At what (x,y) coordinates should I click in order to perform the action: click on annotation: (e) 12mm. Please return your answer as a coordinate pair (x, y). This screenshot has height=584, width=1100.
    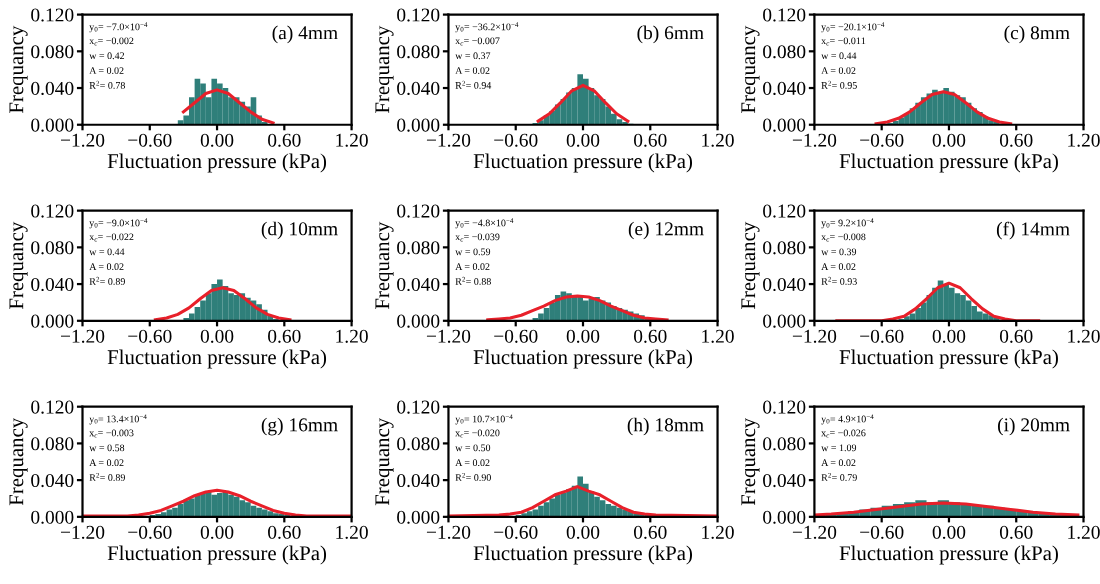
    Looking at the image, I should click on (666, 230).